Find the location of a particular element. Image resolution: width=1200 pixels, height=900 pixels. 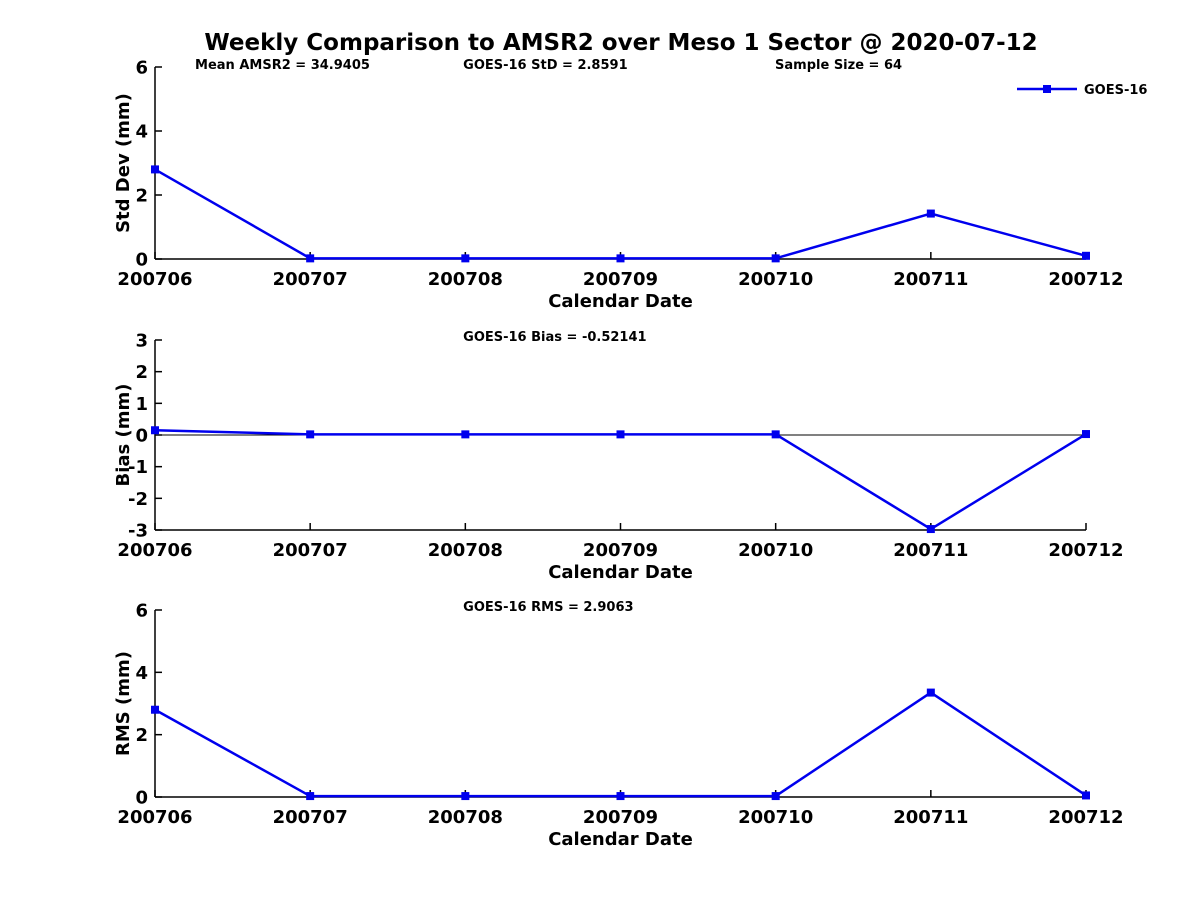

y-tick-label: -2 is located at coordinates (138, 499).